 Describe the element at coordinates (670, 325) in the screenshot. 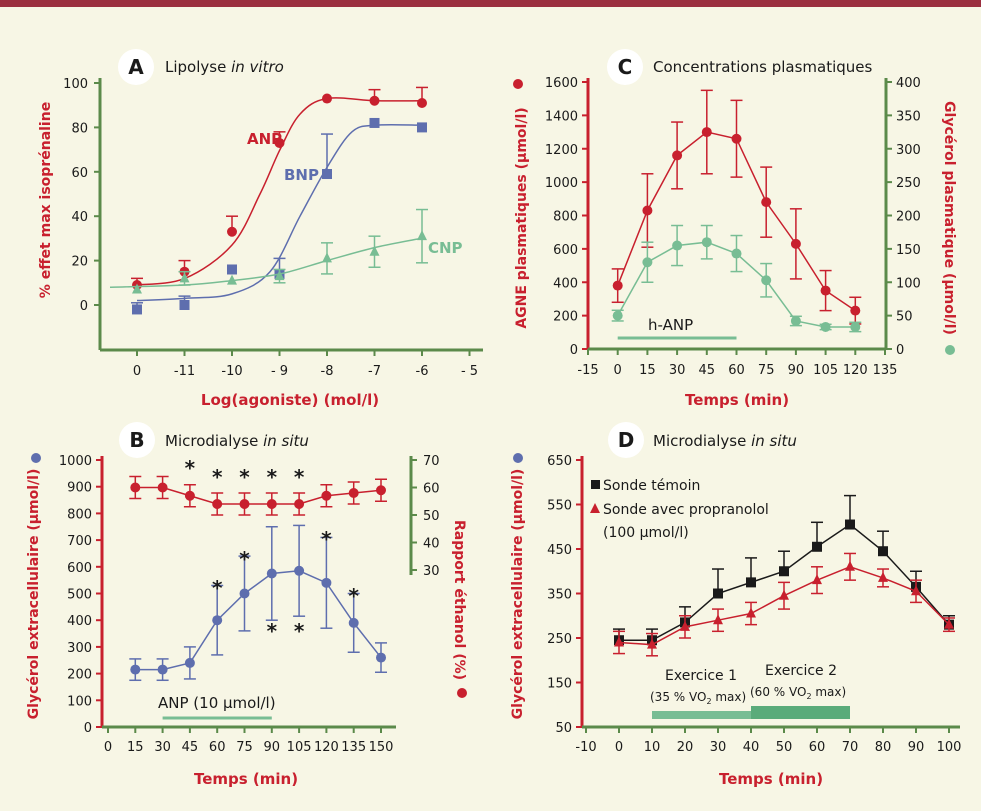

I see `annotation-label: h-ANP` at that location.